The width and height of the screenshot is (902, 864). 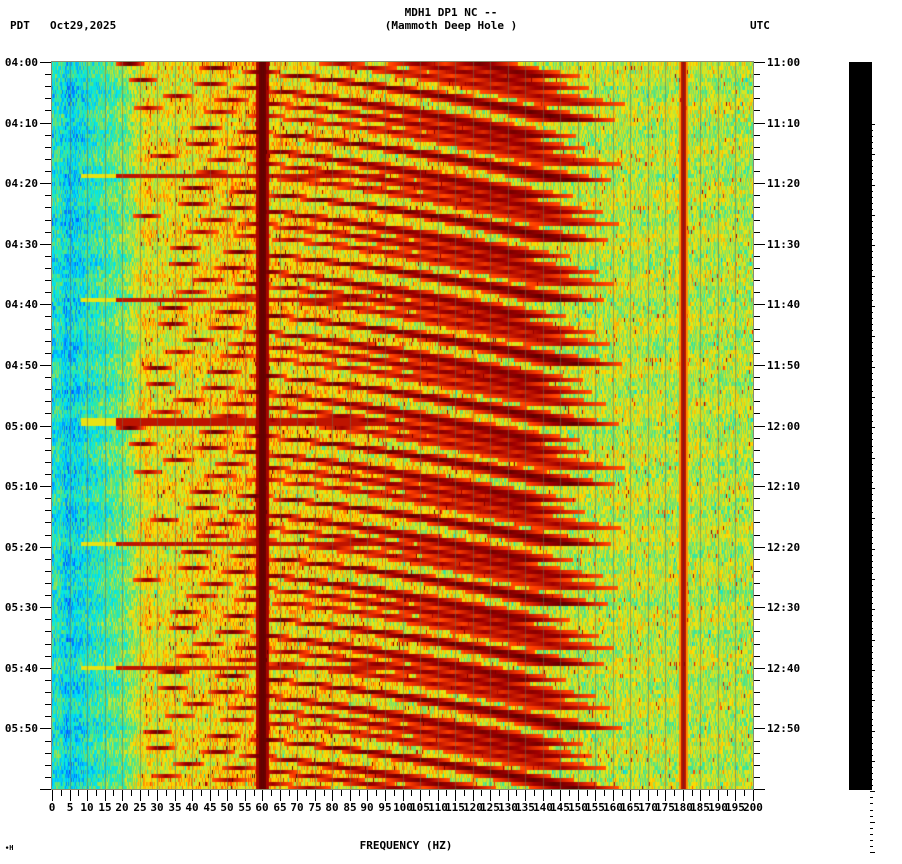 I want to click on freq-label: 25, so click(x=140, y=807).